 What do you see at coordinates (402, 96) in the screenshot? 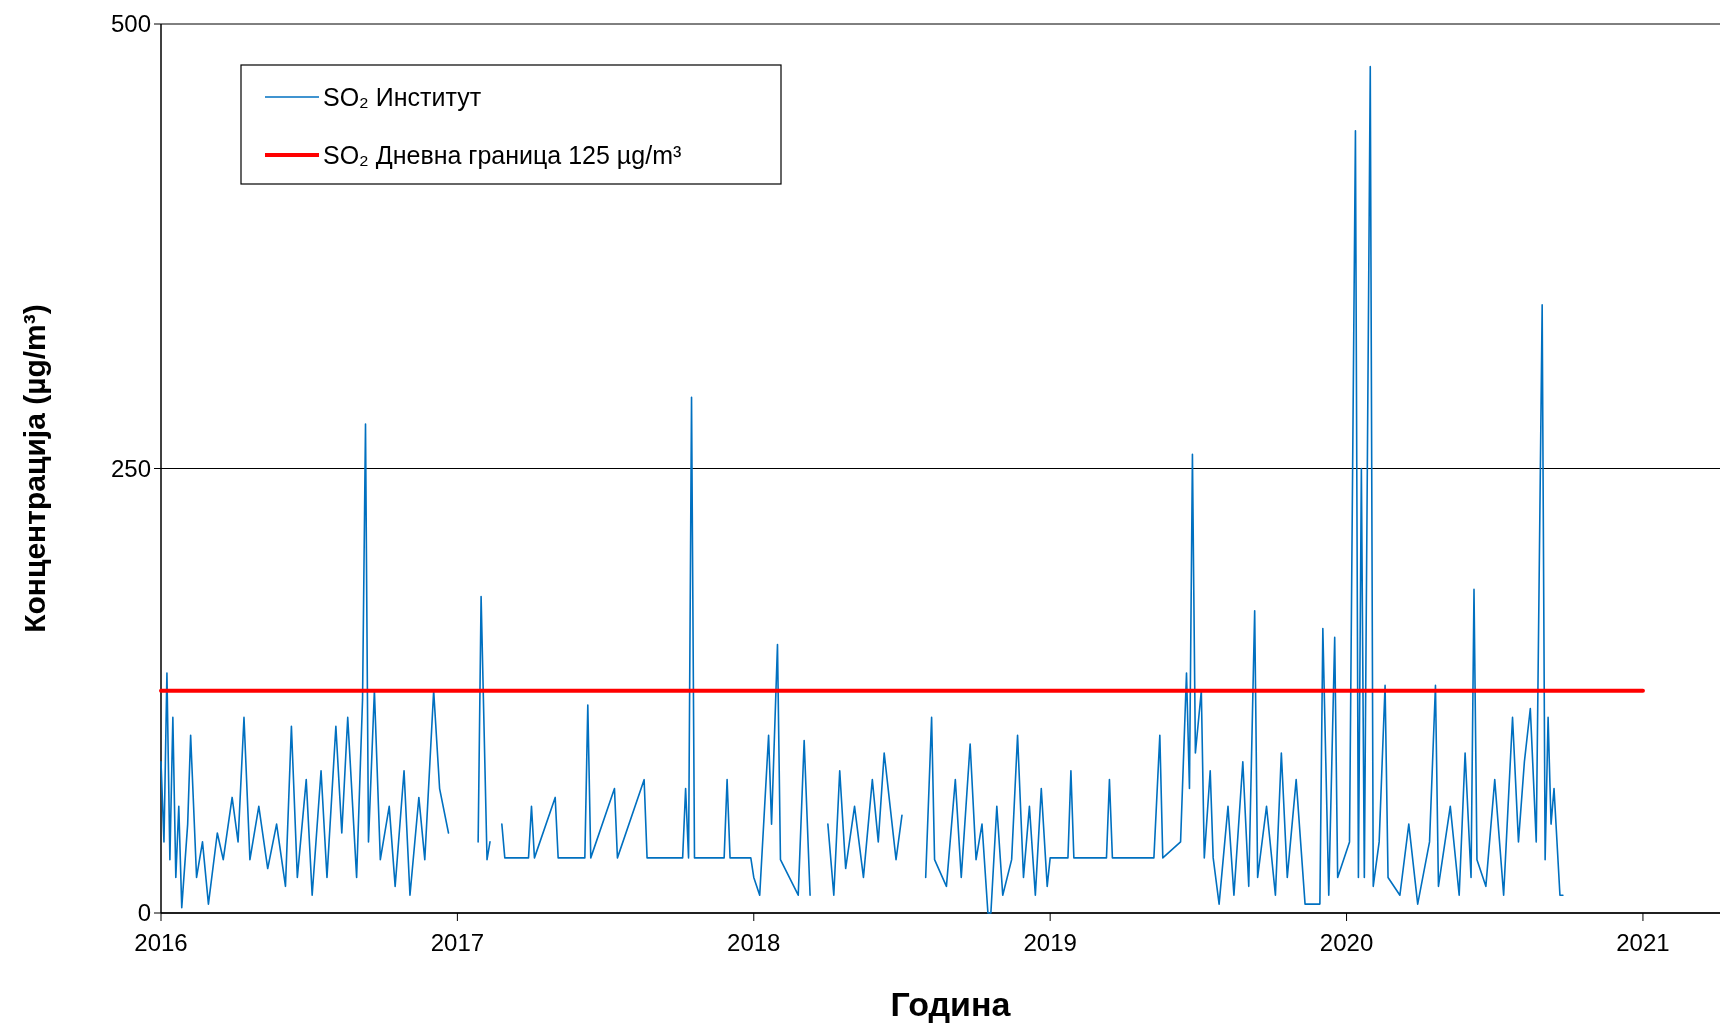
I see `legend-label: SO₂ Институт` at bounding box center [402, 96].